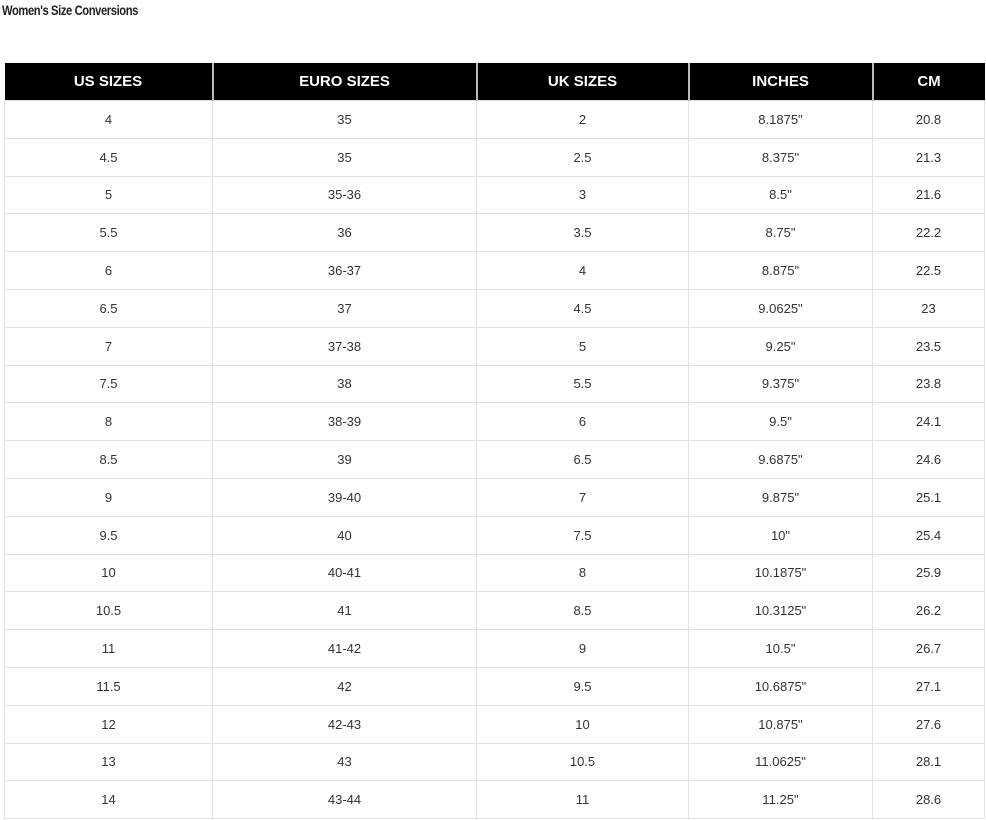 Image resolution: width=986 pixels, height=820 pixels. I want to click on header-euro-sizes: EURO SIZES, so click(344, 82).